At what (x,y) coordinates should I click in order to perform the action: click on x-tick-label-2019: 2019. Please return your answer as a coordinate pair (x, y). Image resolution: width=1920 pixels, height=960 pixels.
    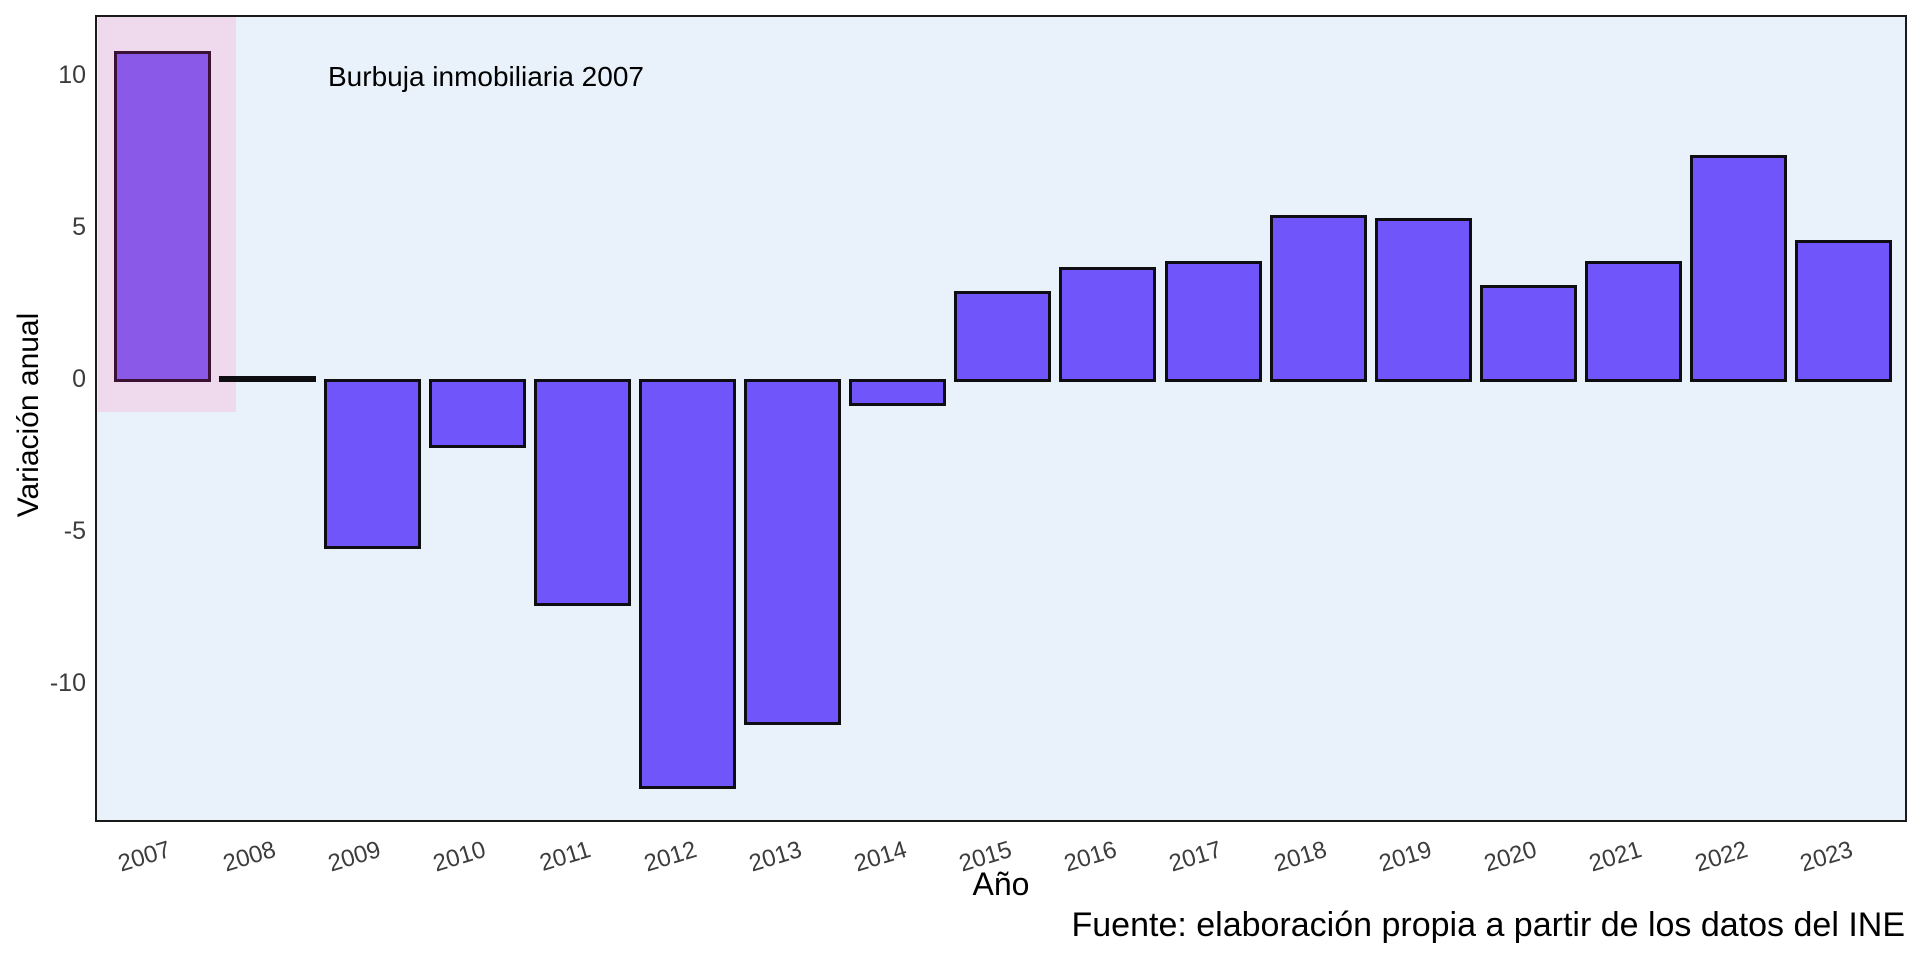
    Looking at the image, I should click on (1406, 857).